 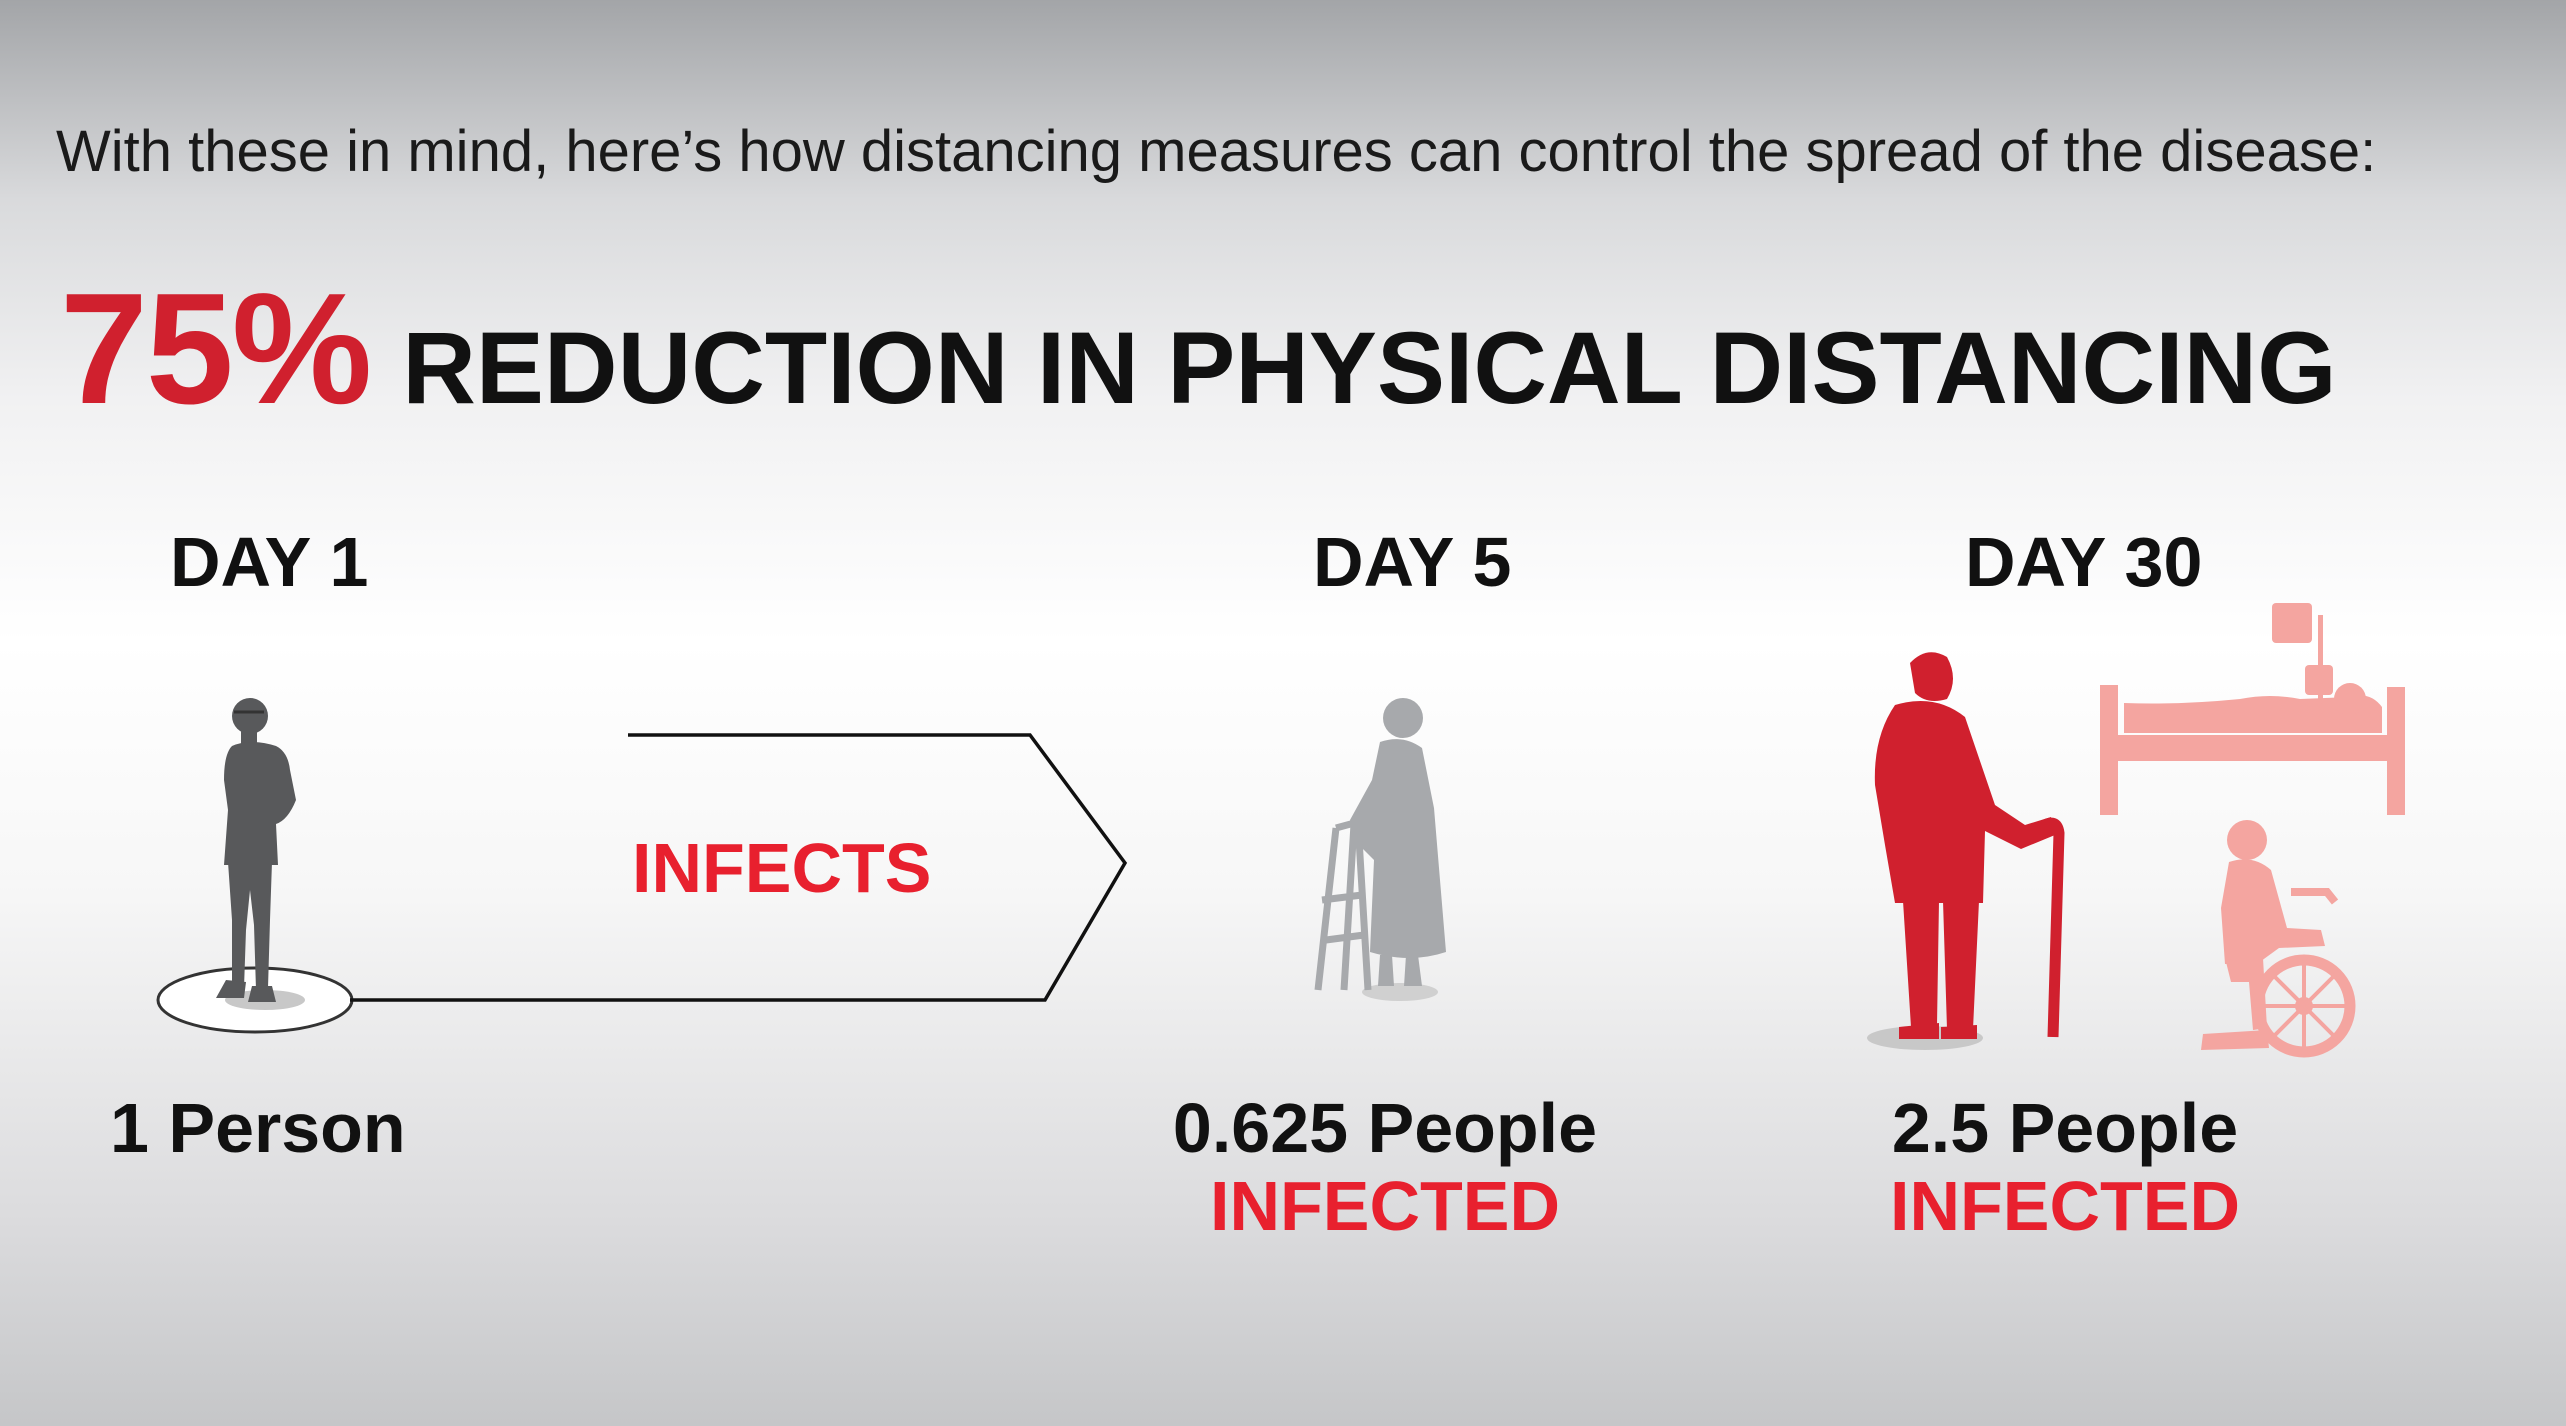 What do you see at coordinates (1380, 849) in the screenshot?
I see `elderly-walker-icon` at bounding box center [1380, 849].